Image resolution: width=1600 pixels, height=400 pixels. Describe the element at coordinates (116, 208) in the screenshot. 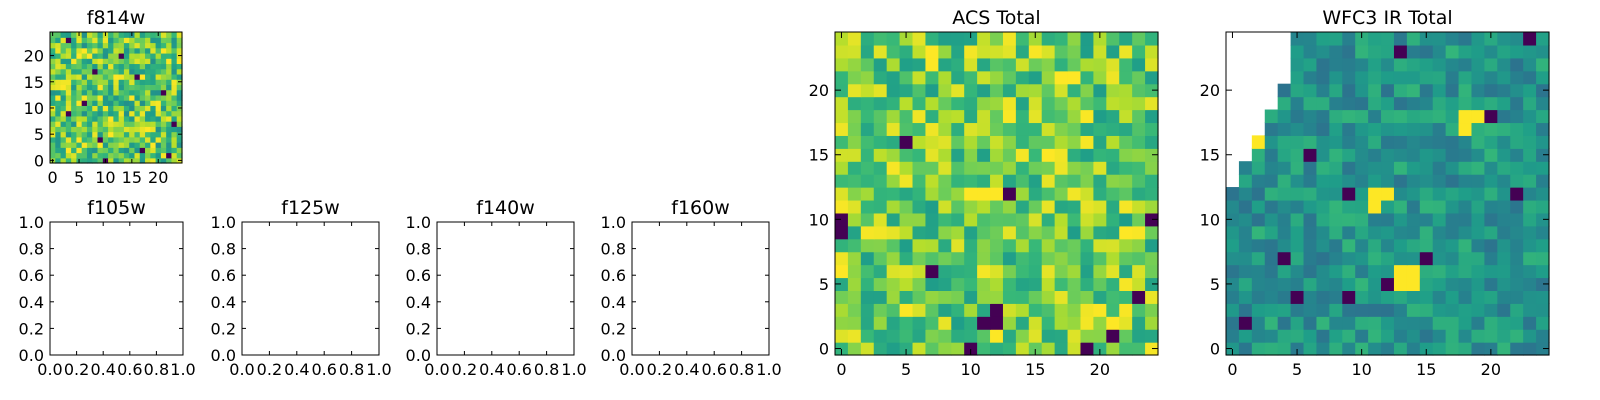

I see `panel-title: f105w` at that location.